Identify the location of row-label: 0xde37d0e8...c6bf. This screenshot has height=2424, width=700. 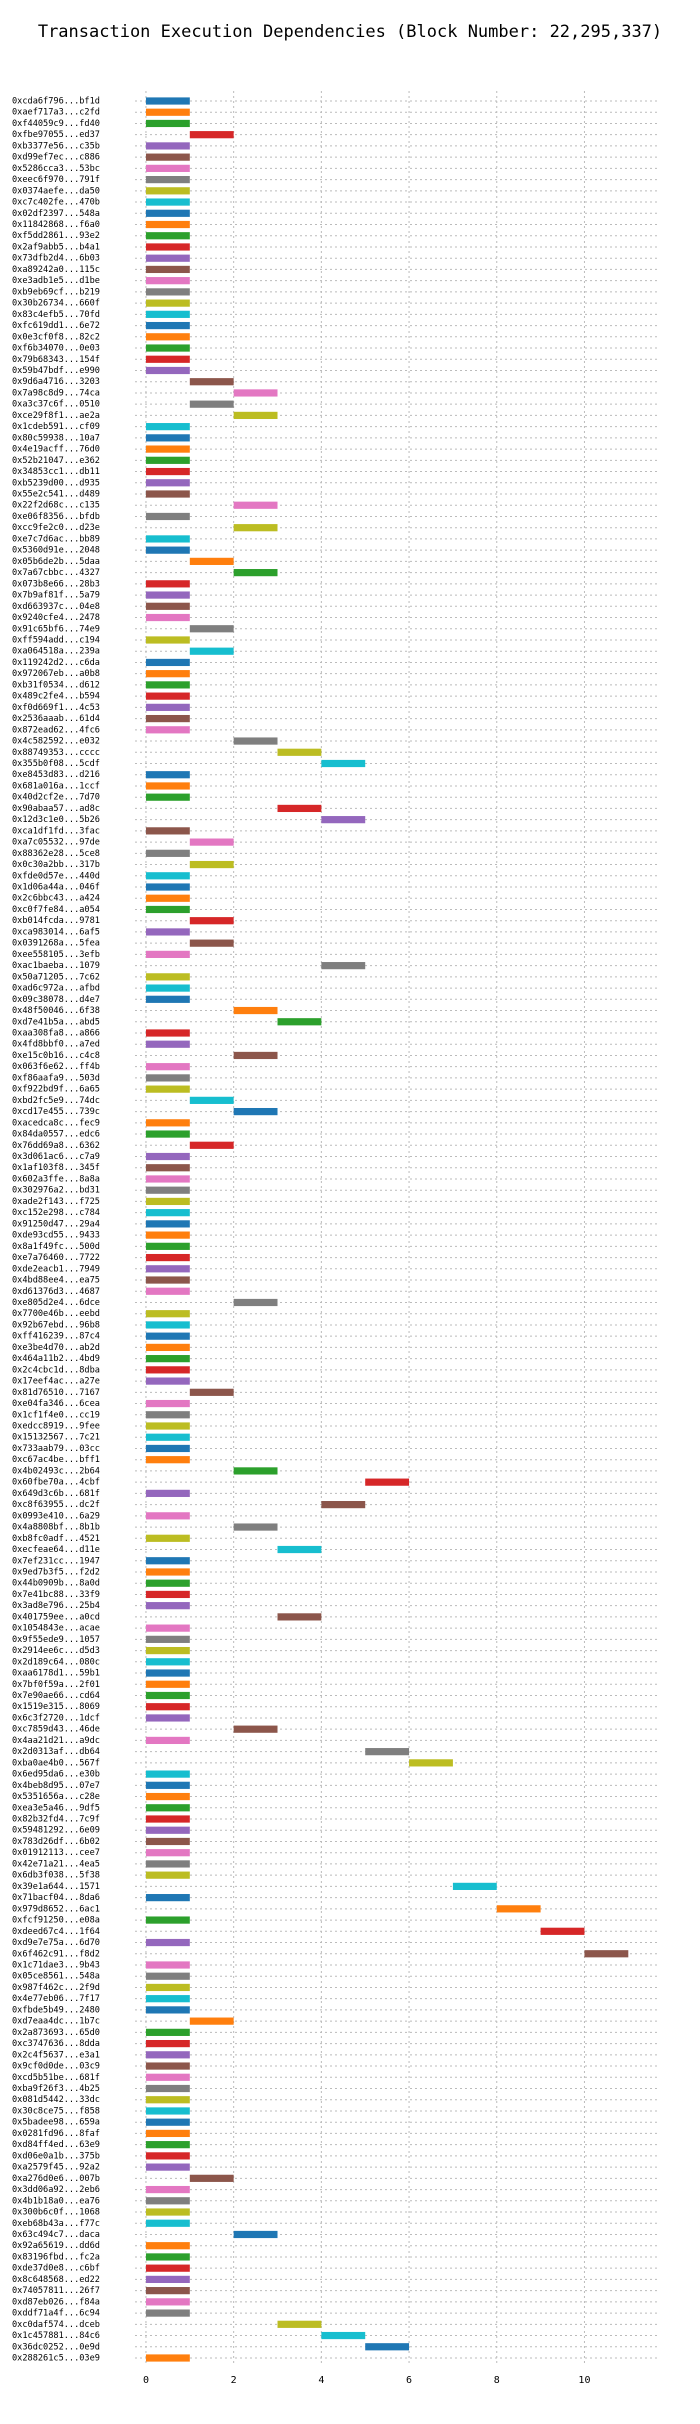
(56, 2269).